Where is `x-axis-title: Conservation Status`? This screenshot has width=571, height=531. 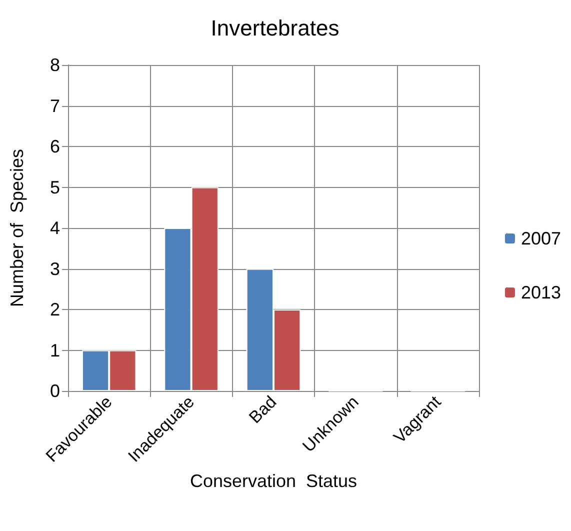 x-axis-title: Conservation Status is located at coordinates (274, 481).